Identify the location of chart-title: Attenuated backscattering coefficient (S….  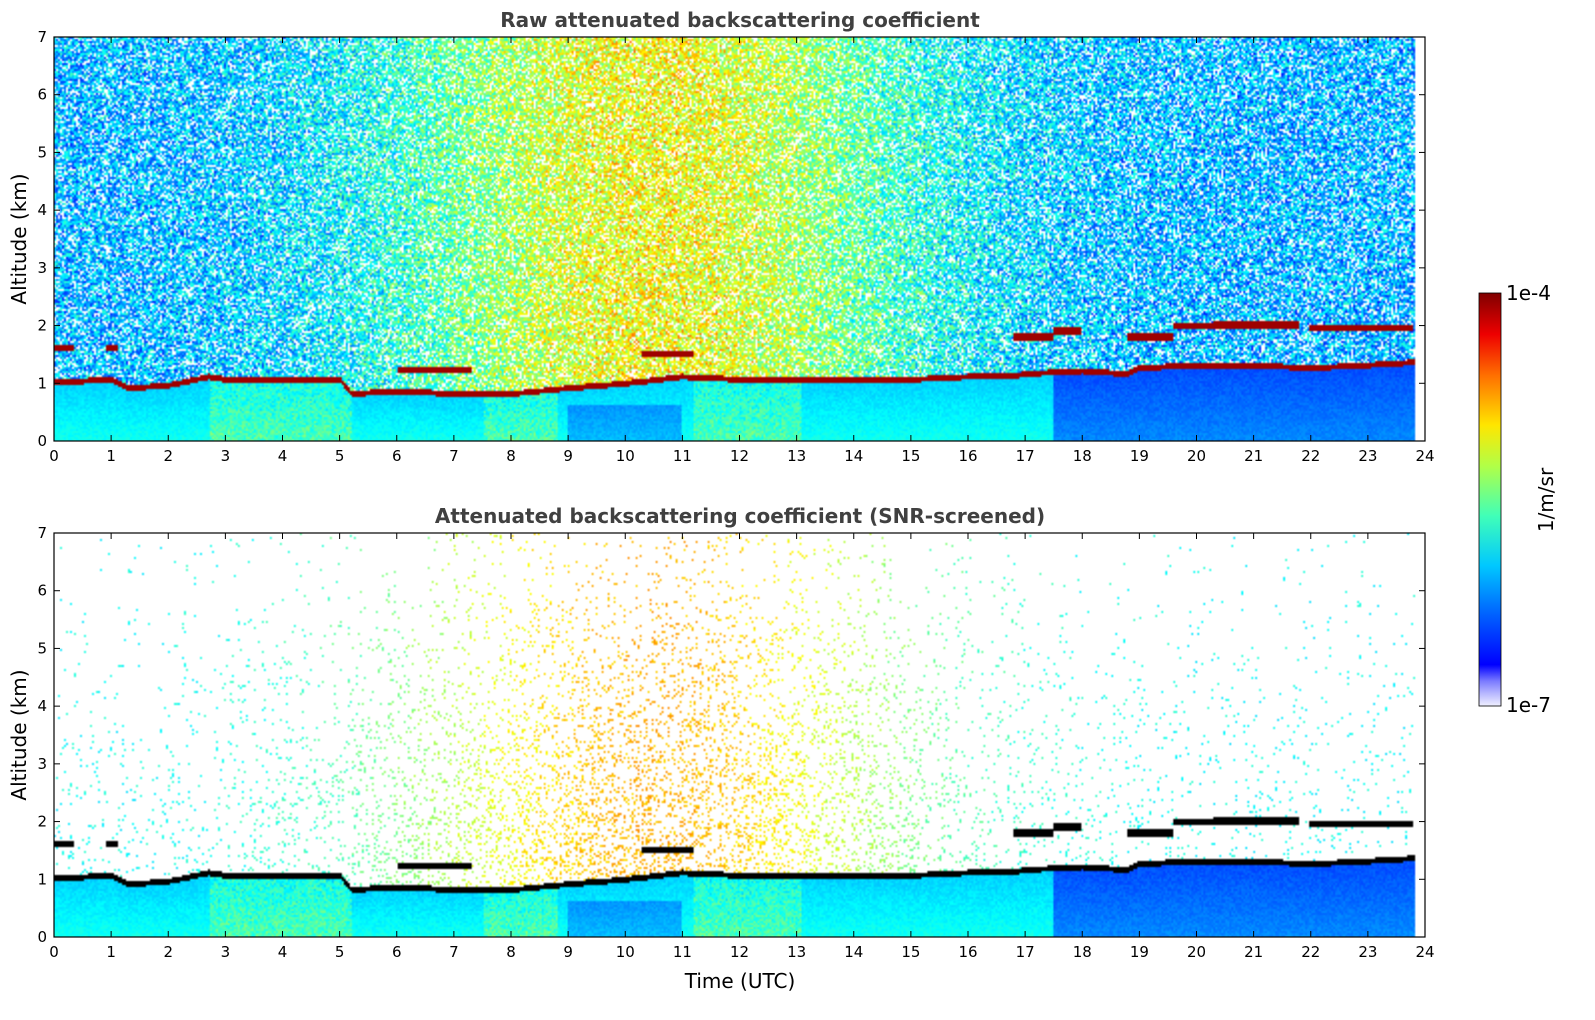
(740, 516).